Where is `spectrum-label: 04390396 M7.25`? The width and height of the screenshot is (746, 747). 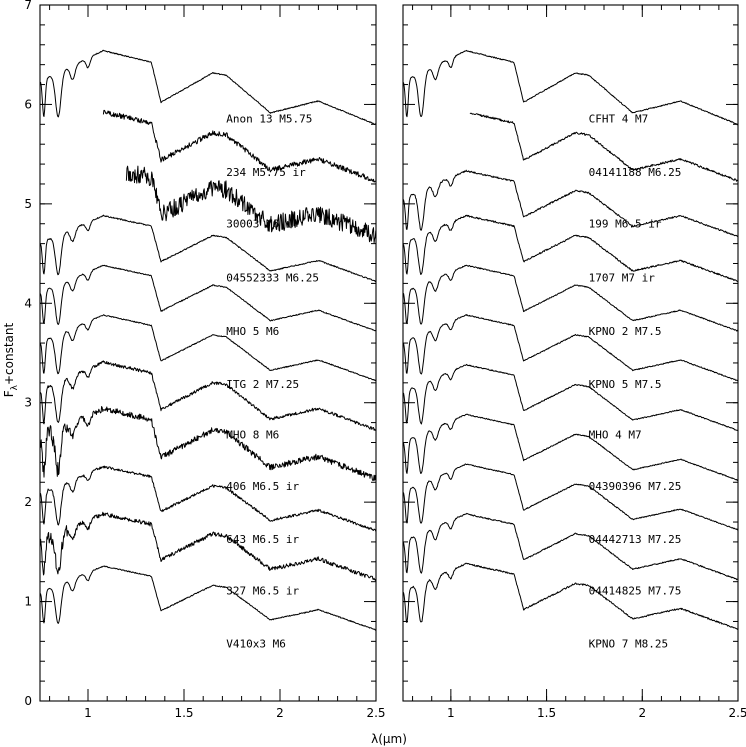 spectrum-label: 04390396 M7.25 is located at coordinates (635, 486).